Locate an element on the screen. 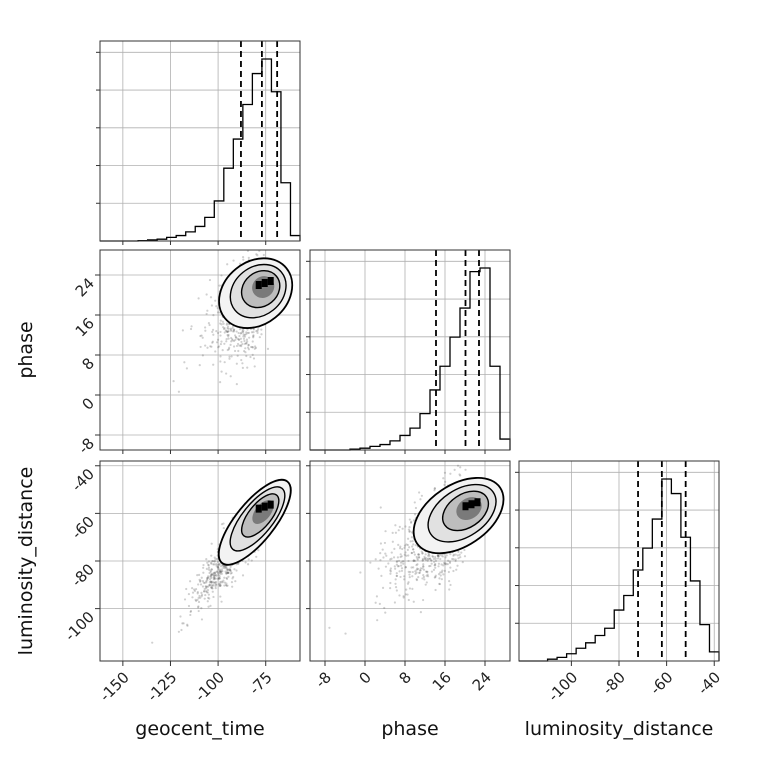  x-axis-label-geocent_time: geocent_time is located at coordinates (199, 729).